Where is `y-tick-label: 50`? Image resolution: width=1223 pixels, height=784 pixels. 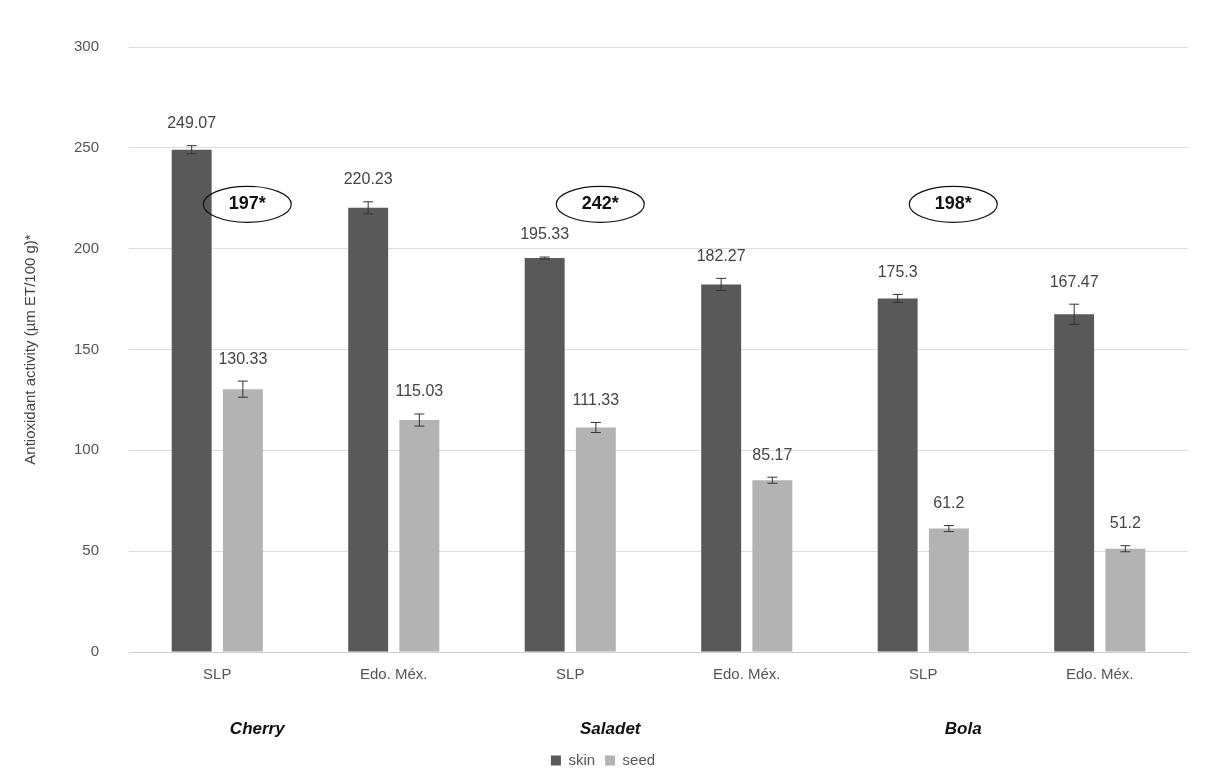
y-tick-label: 50 is located at coordinates (91, 550).